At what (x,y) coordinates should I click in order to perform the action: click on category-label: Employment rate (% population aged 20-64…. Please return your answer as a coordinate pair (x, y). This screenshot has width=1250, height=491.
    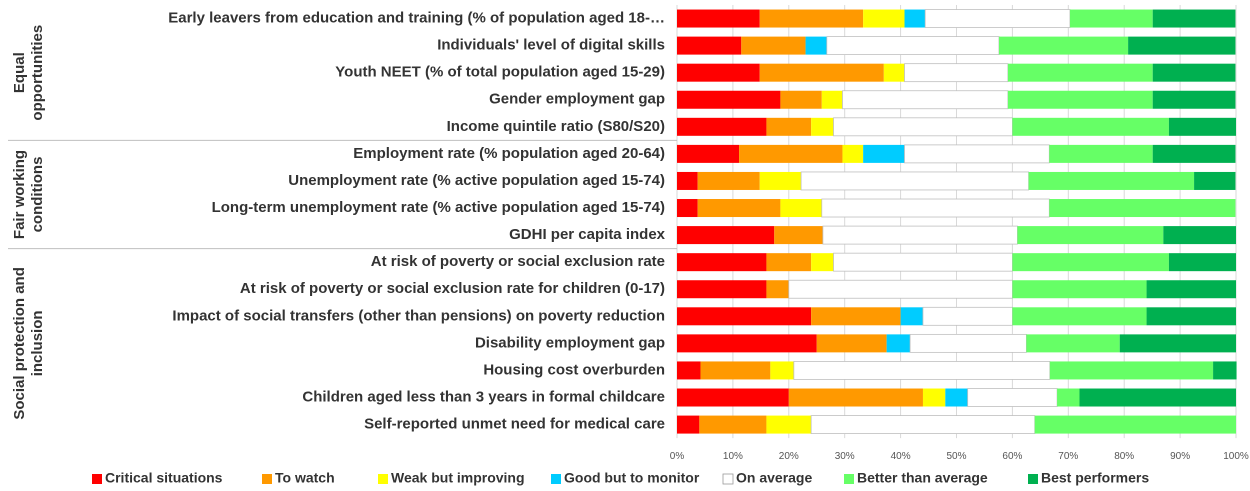
    Looking at the image, I should click on (509, 153).